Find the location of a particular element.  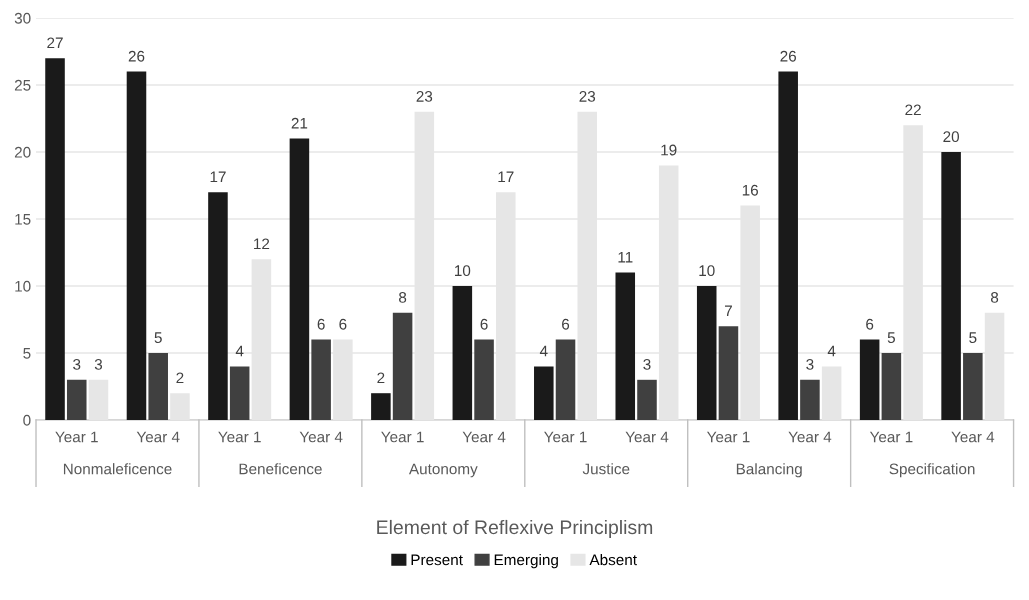

text: Autonomy is located at coordinates (443, 470).